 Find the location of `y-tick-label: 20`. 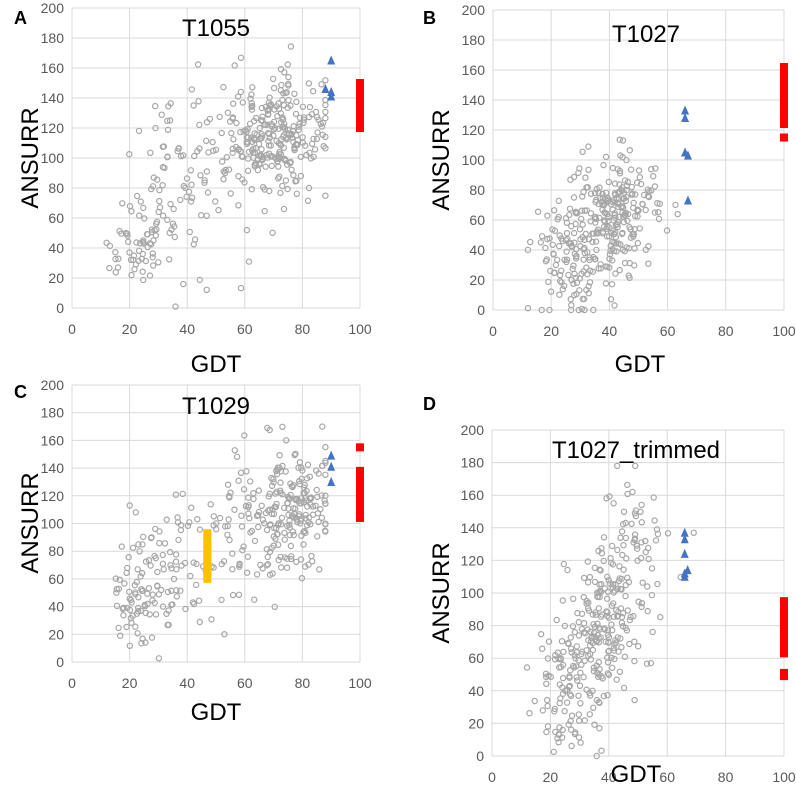

y-tick-label: 20 is located at coordinates (56, 634).